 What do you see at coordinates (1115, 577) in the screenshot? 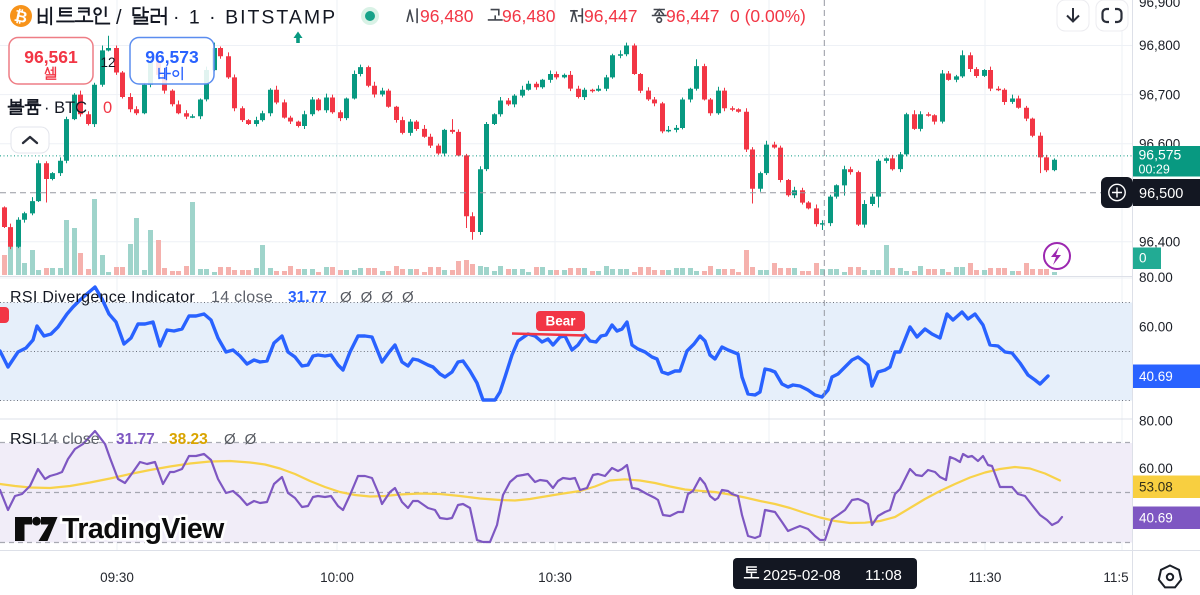
I see `svg-text: 11:5` at bounding box center [1115, 577].